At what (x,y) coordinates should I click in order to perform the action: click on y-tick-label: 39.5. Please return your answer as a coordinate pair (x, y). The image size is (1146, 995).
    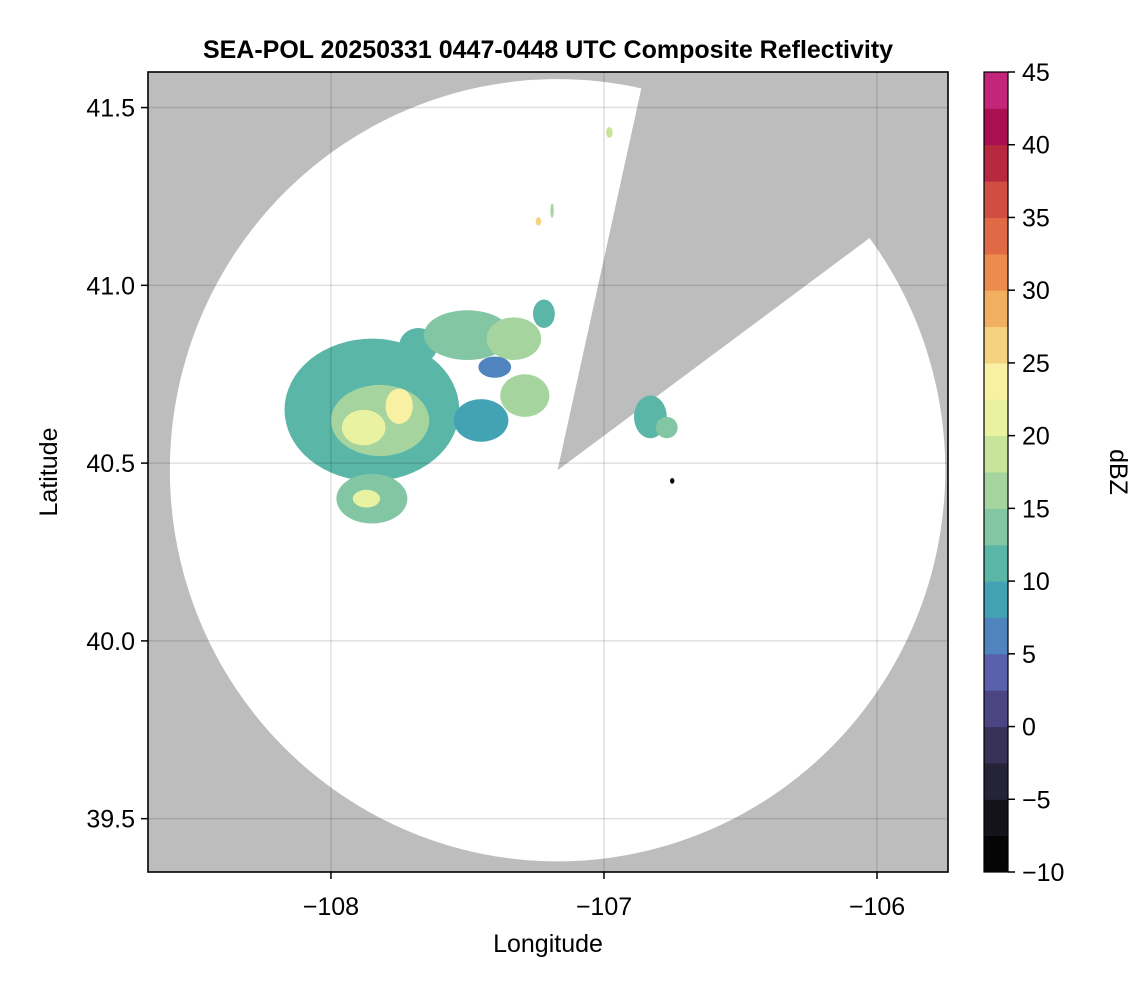
    Looking at the image, I should click on (110, 820).